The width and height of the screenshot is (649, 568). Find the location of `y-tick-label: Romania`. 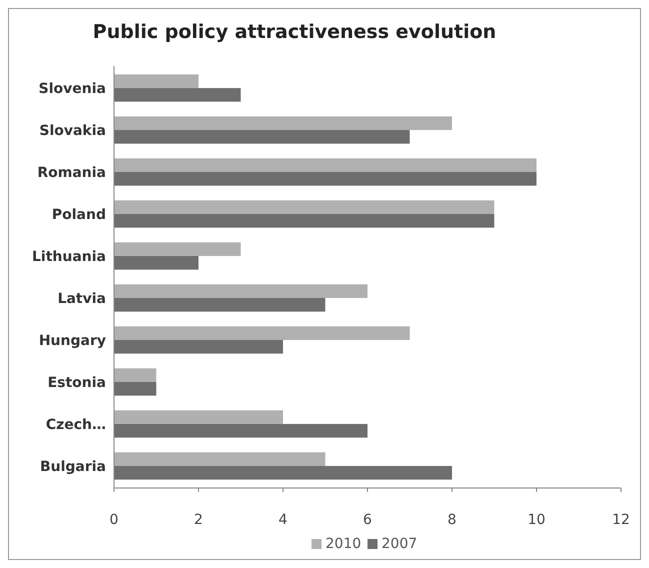

y-tick-label: Romania is located at coordinates (71, 173).